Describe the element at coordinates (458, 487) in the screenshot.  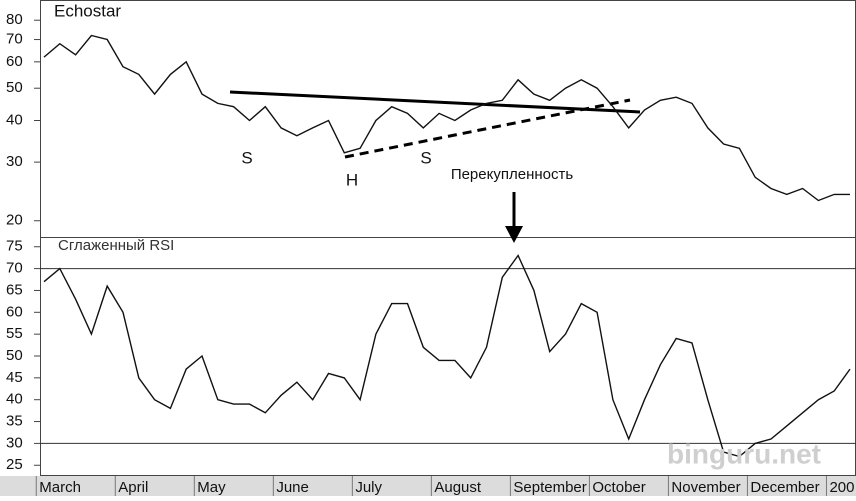
I see `x-tick-label: August` at that location.